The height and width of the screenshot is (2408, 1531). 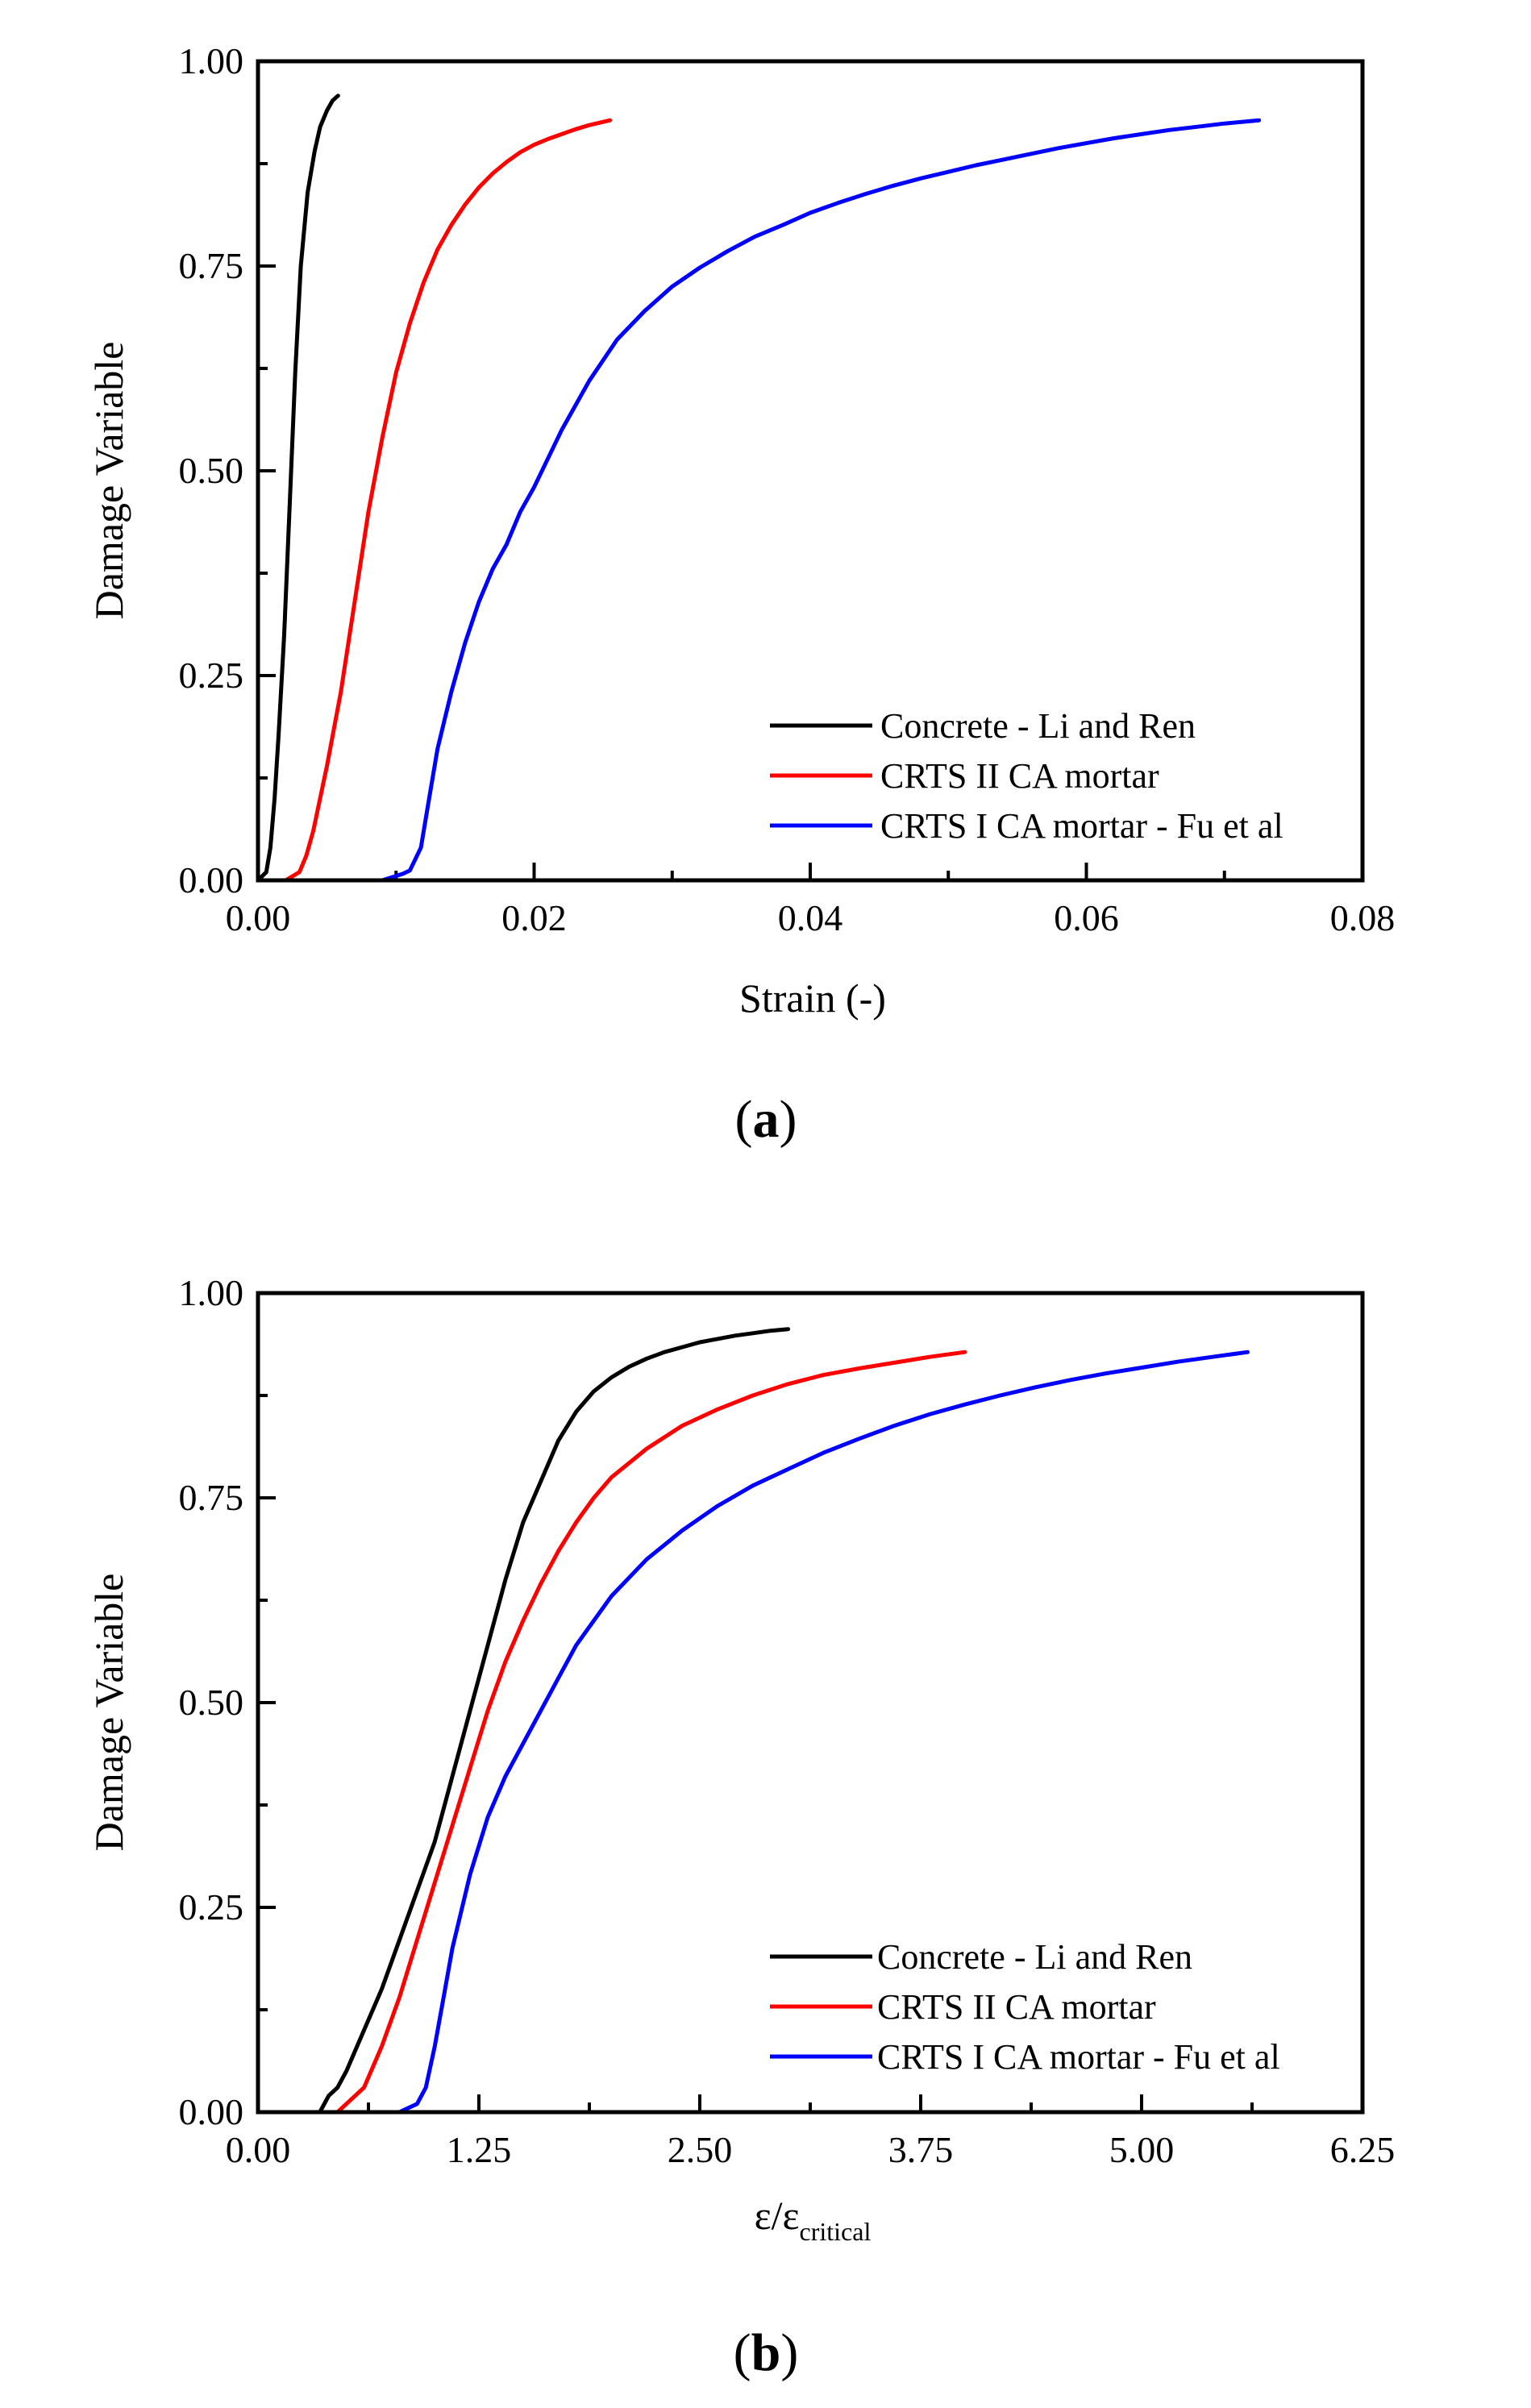 I want to click on panel-a-y-axis-title: Damage Variable, so click(x=108, y=481).